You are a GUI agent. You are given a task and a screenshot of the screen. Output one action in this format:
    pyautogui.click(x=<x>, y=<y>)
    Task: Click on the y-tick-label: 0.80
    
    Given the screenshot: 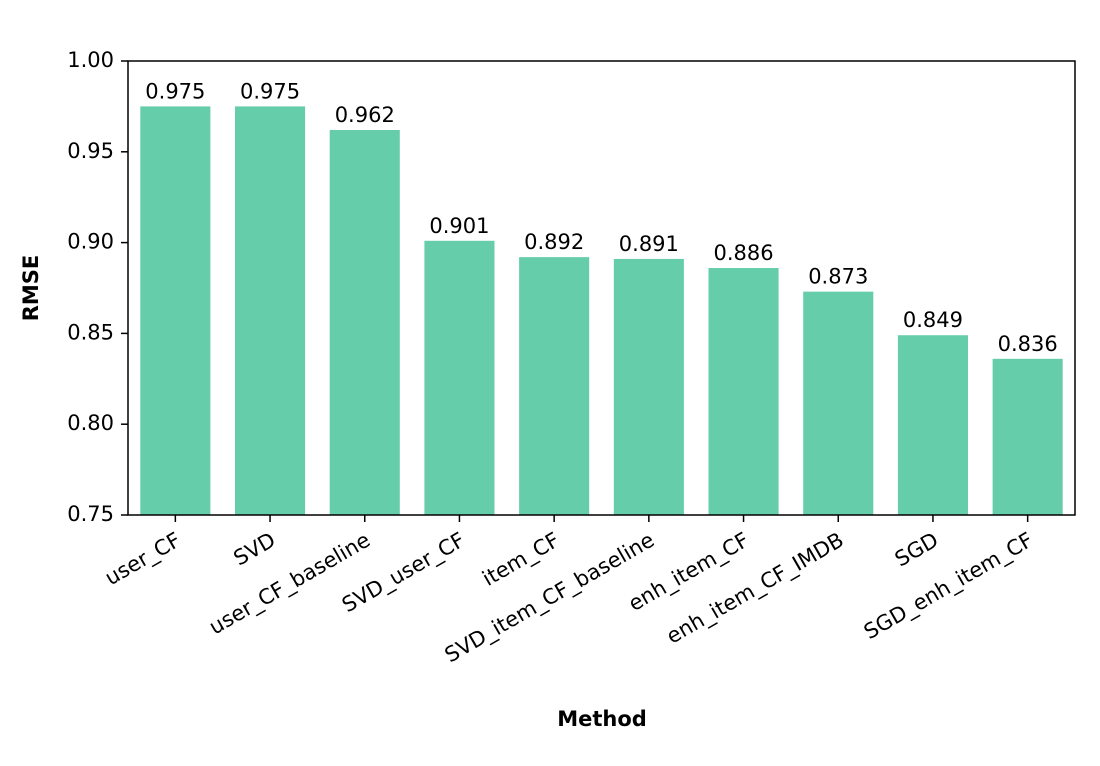 What is the action you would take?
    pyautogui.click(x=90, y=423)
    